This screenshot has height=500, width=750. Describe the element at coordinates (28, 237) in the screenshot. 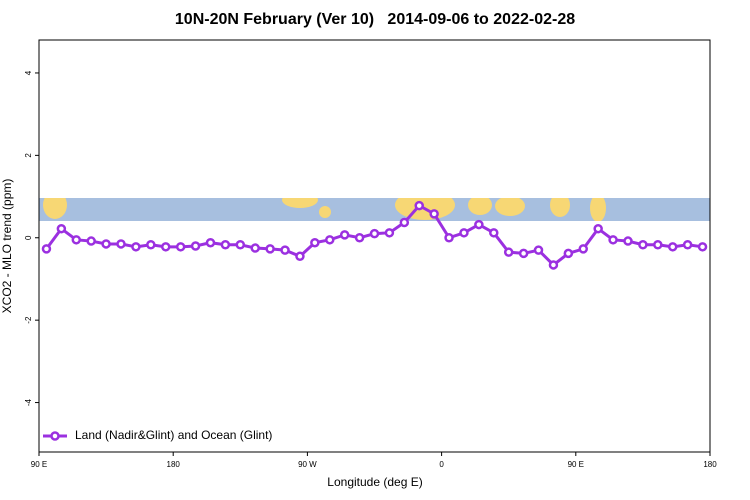

I see `y-tick-label: 0` at that location.